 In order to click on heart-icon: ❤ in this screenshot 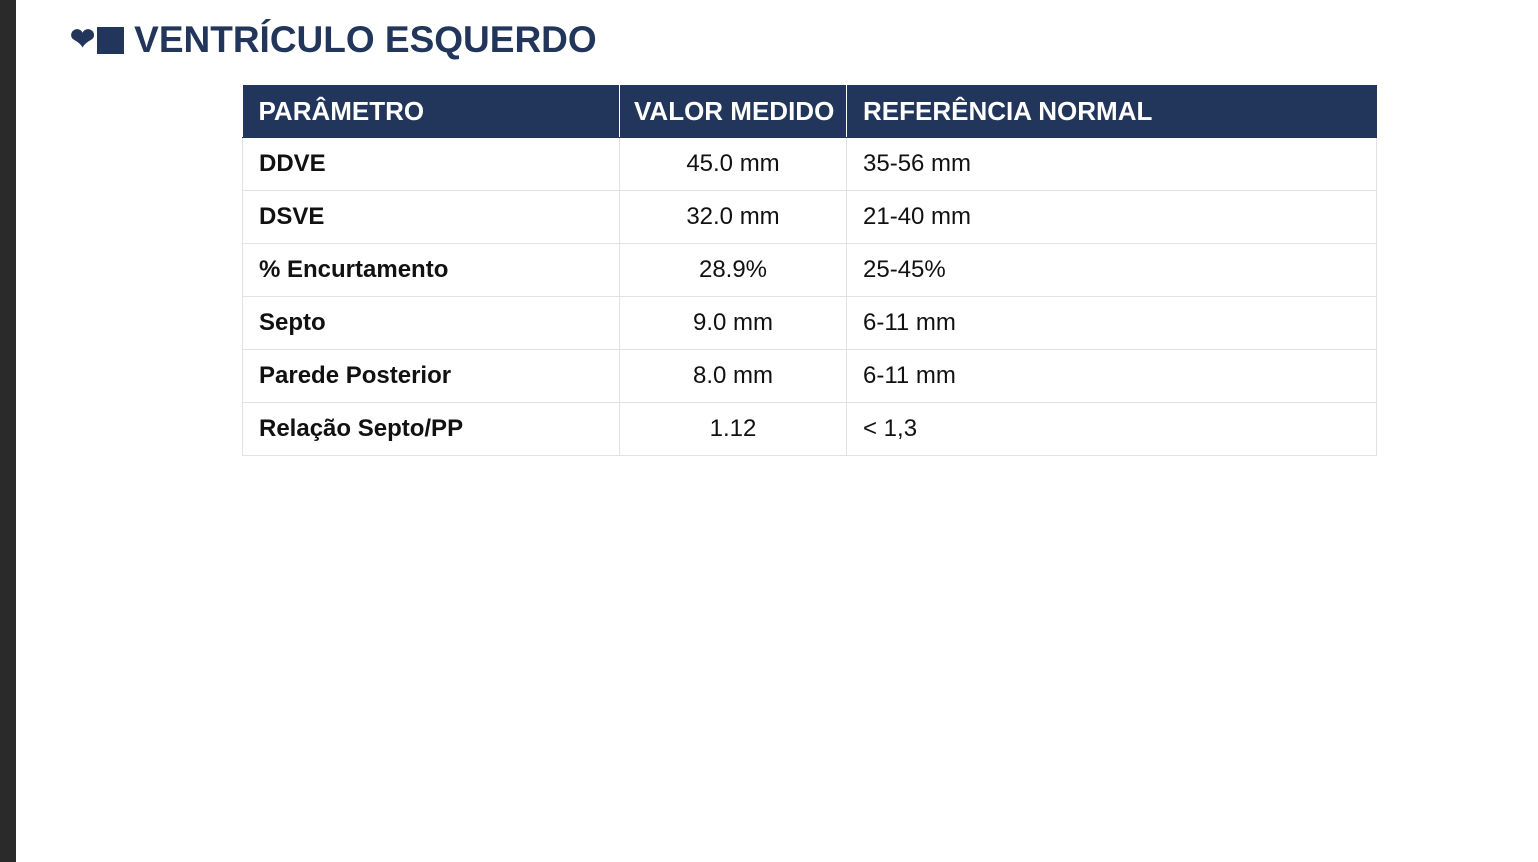, I will do `click(83, 39)`.